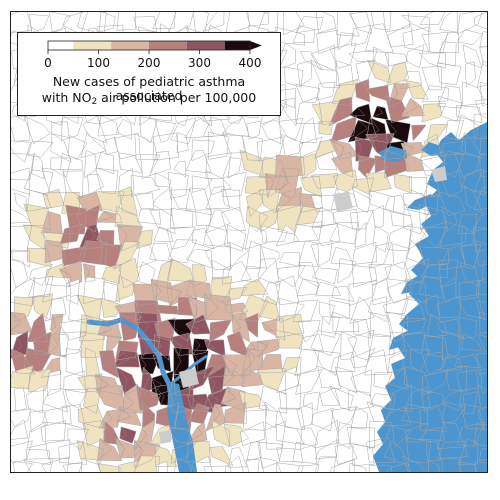 Image resolution: width=500 pixels, height=500 pixels. What do you see at coordinates (189, 370) in the screenshot?
I see `anacostia-river` at bounding box center [189, 370].